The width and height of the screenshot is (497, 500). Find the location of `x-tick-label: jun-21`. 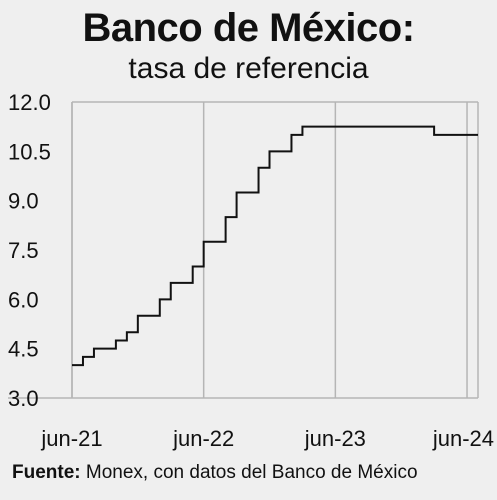

x-tick-label: jun-21 is located at coordinates (71, 438).